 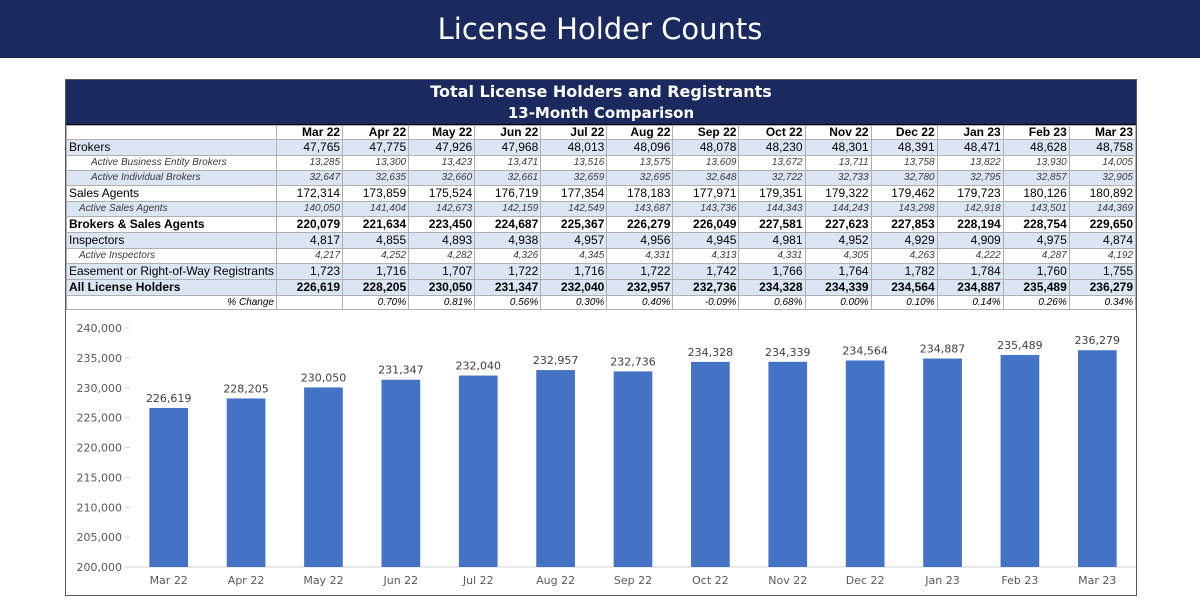 What do you see at coordinates (309, 240) in the screenshot?
I see `table-cell: 4,817` at bounding box center [309, 240].